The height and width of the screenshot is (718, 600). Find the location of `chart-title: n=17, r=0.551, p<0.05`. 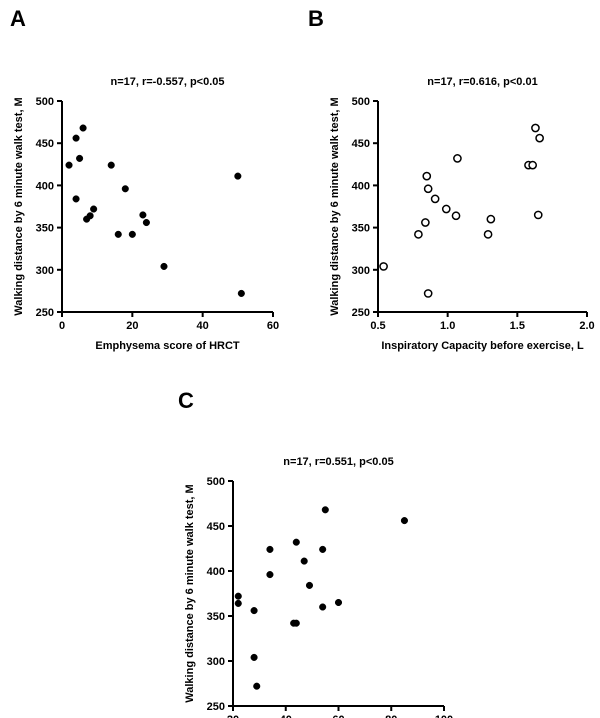

chart-title: n=17, r=0.551, p<0.05 is located at coordinates (338, 462).